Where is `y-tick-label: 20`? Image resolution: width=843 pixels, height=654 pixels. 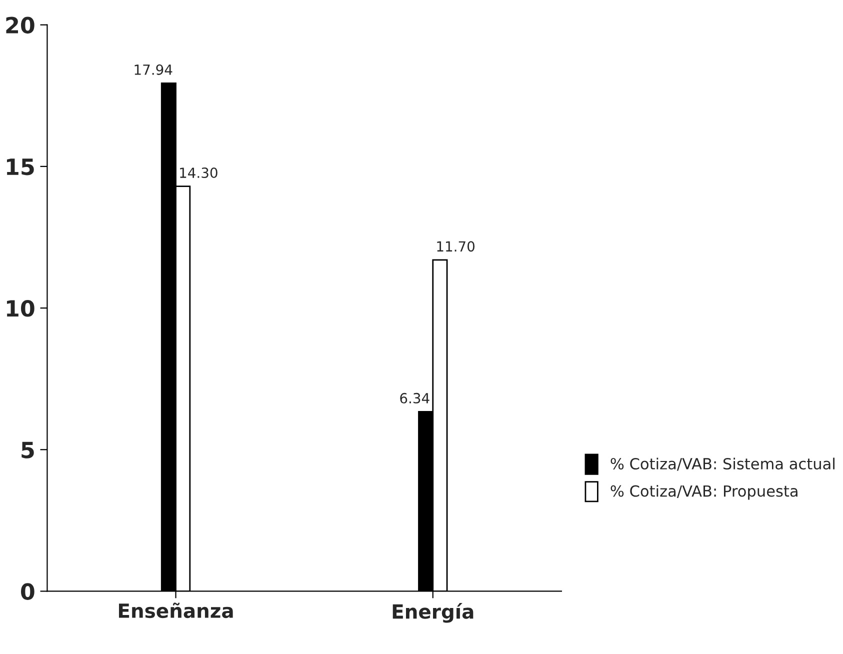
y-tick-label: 20 is located at coordinates (20, 25).